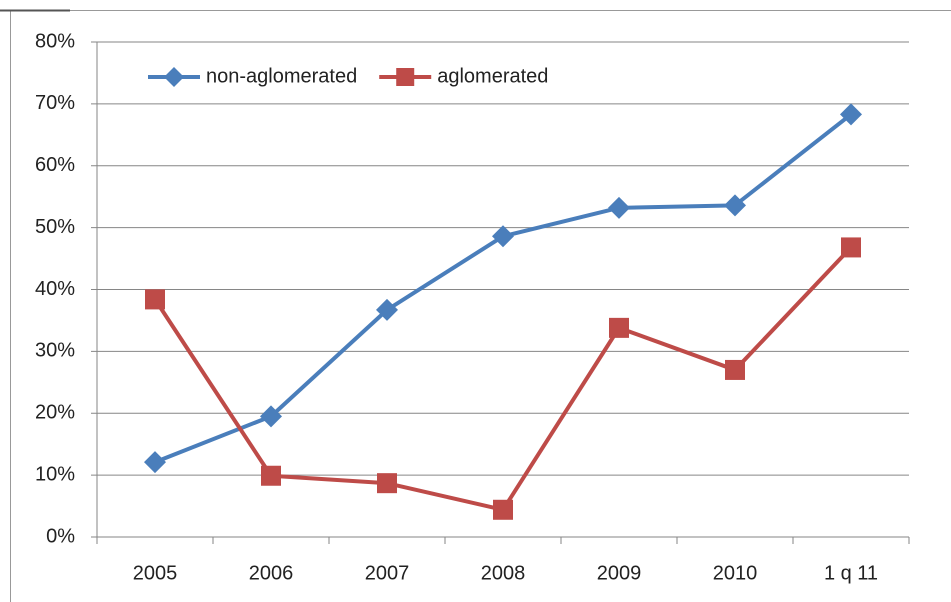 This screenshot has width=951, height=602. Describe the element at coordinates (155, 573) in the screenshot. I see `x-tick-label: 2005` at that location.